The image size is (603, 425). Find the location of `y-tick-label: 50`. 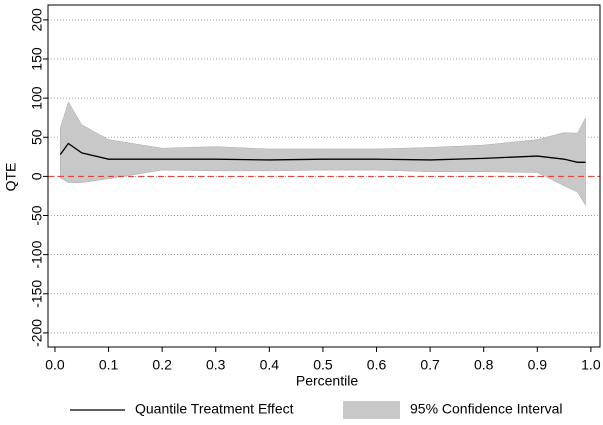

y-tick-label: 50 is located at coordinates (37, 137).